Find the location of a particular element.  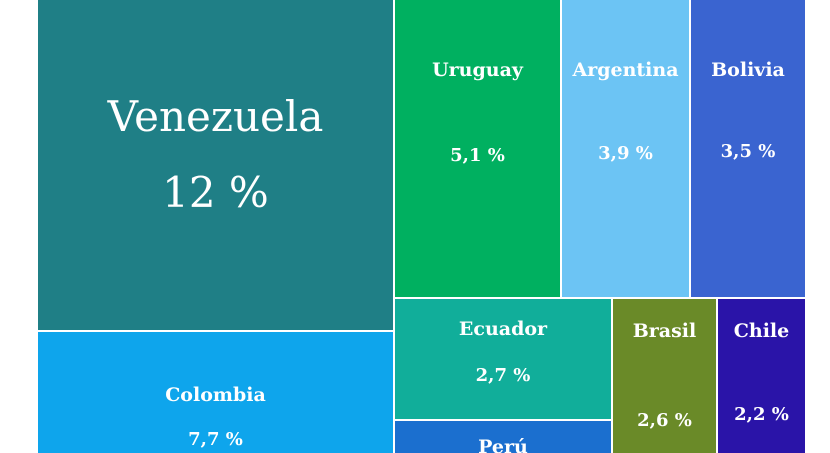

tile-label-chile: Chile is located at coordinates (761, 331).